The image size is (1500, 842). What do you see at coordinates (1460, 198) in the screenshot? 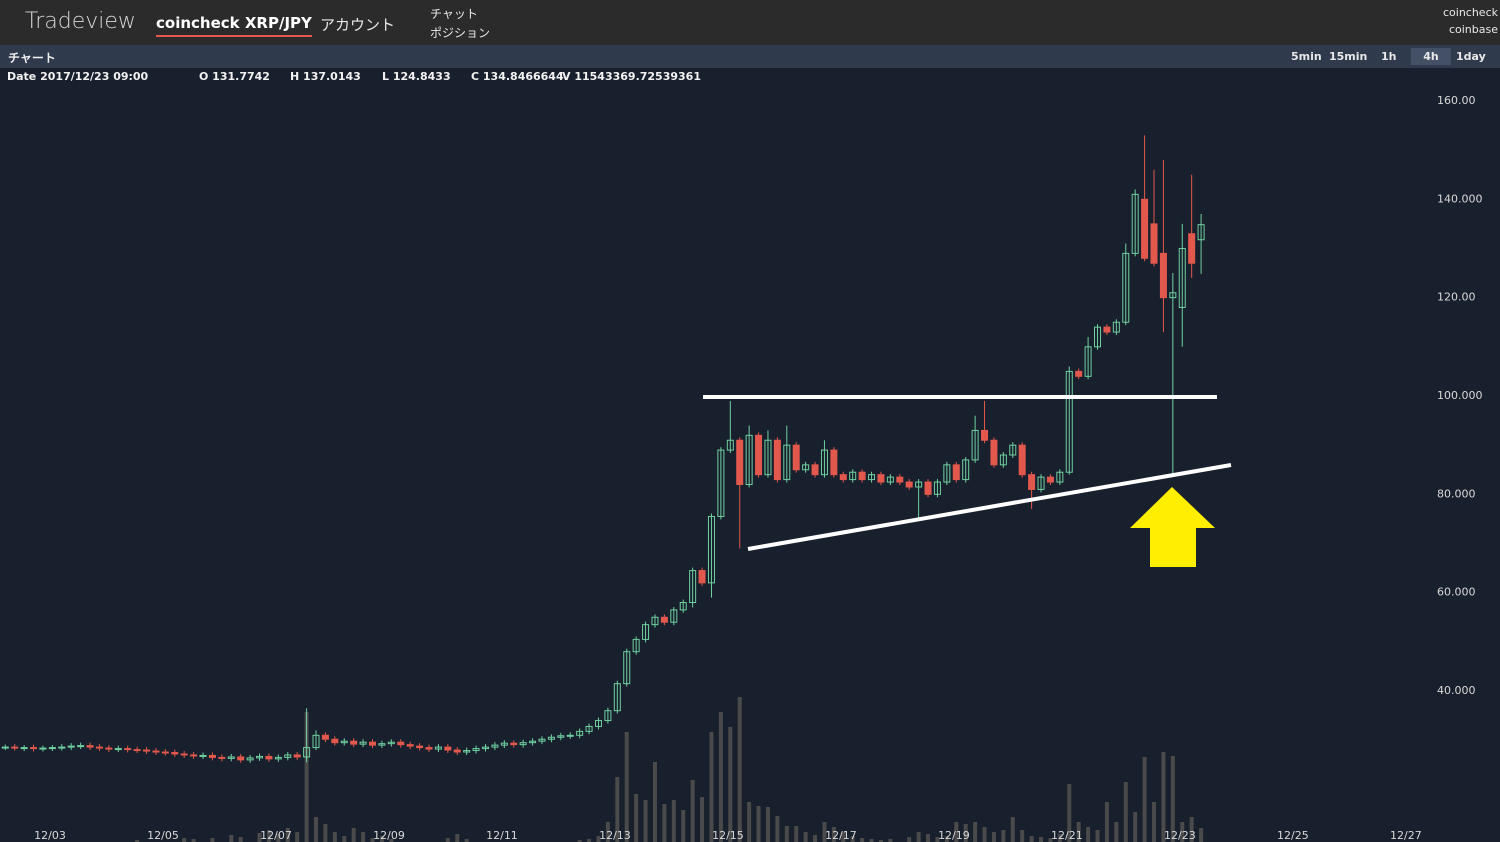
I see `y-tick-label: 140.000` at bounding box center [1460, 198].